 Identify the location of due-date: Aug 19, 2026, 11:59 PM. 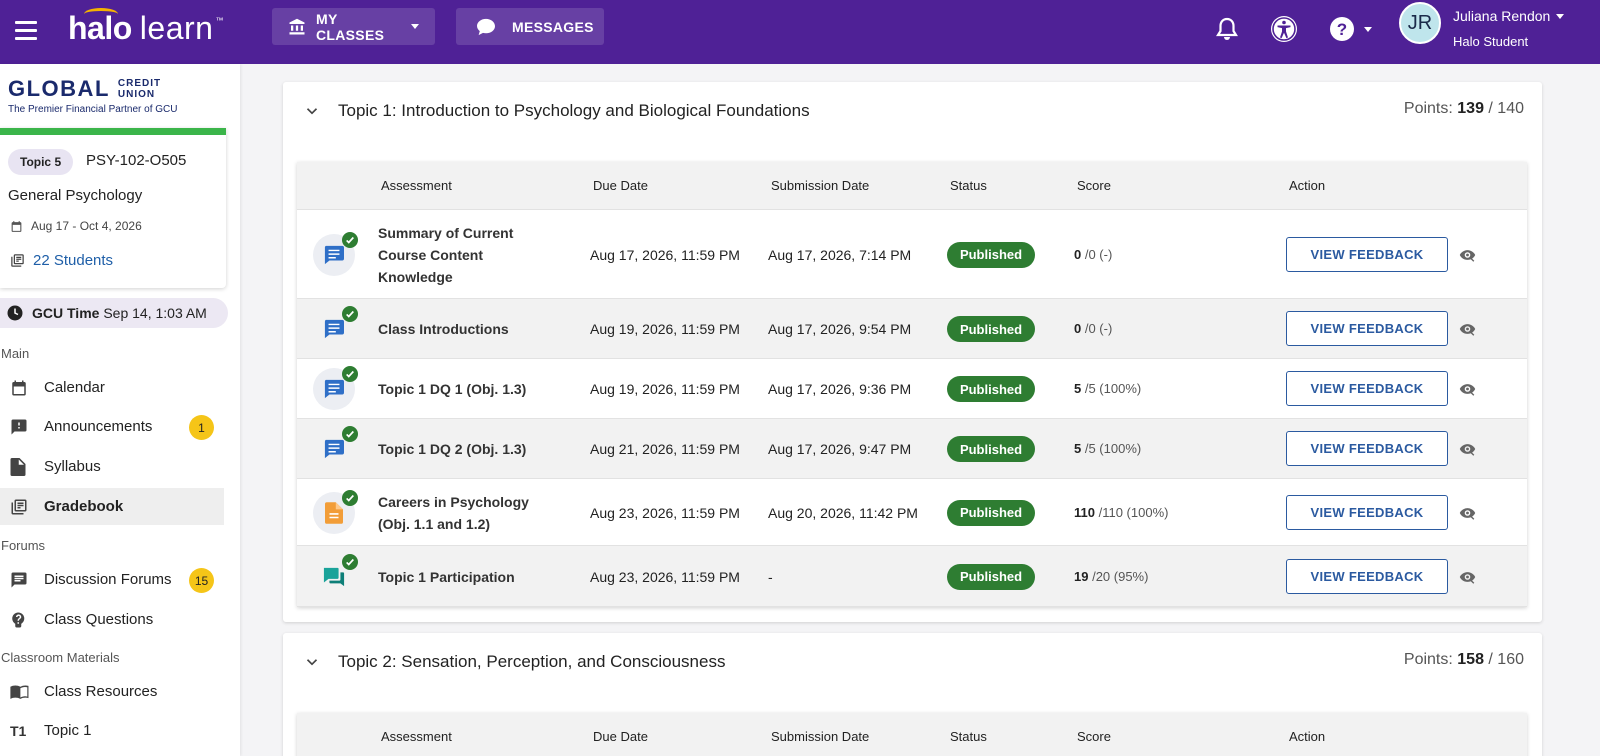
(665, 329).